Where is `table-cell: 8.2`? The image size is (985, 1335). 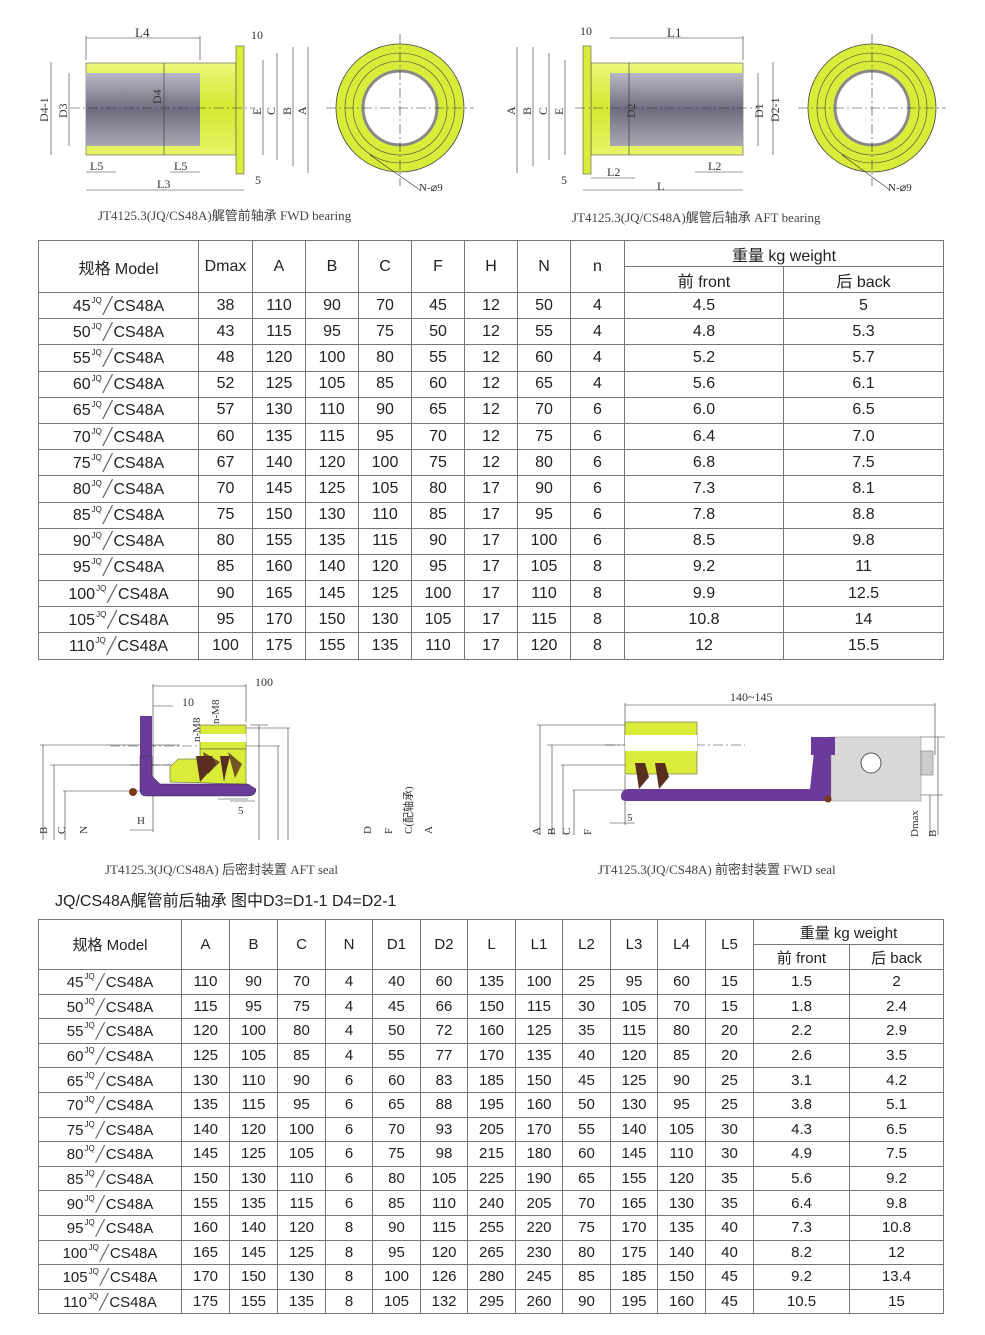 table-cell: 8.2 is located at coordinates (801, 1252).